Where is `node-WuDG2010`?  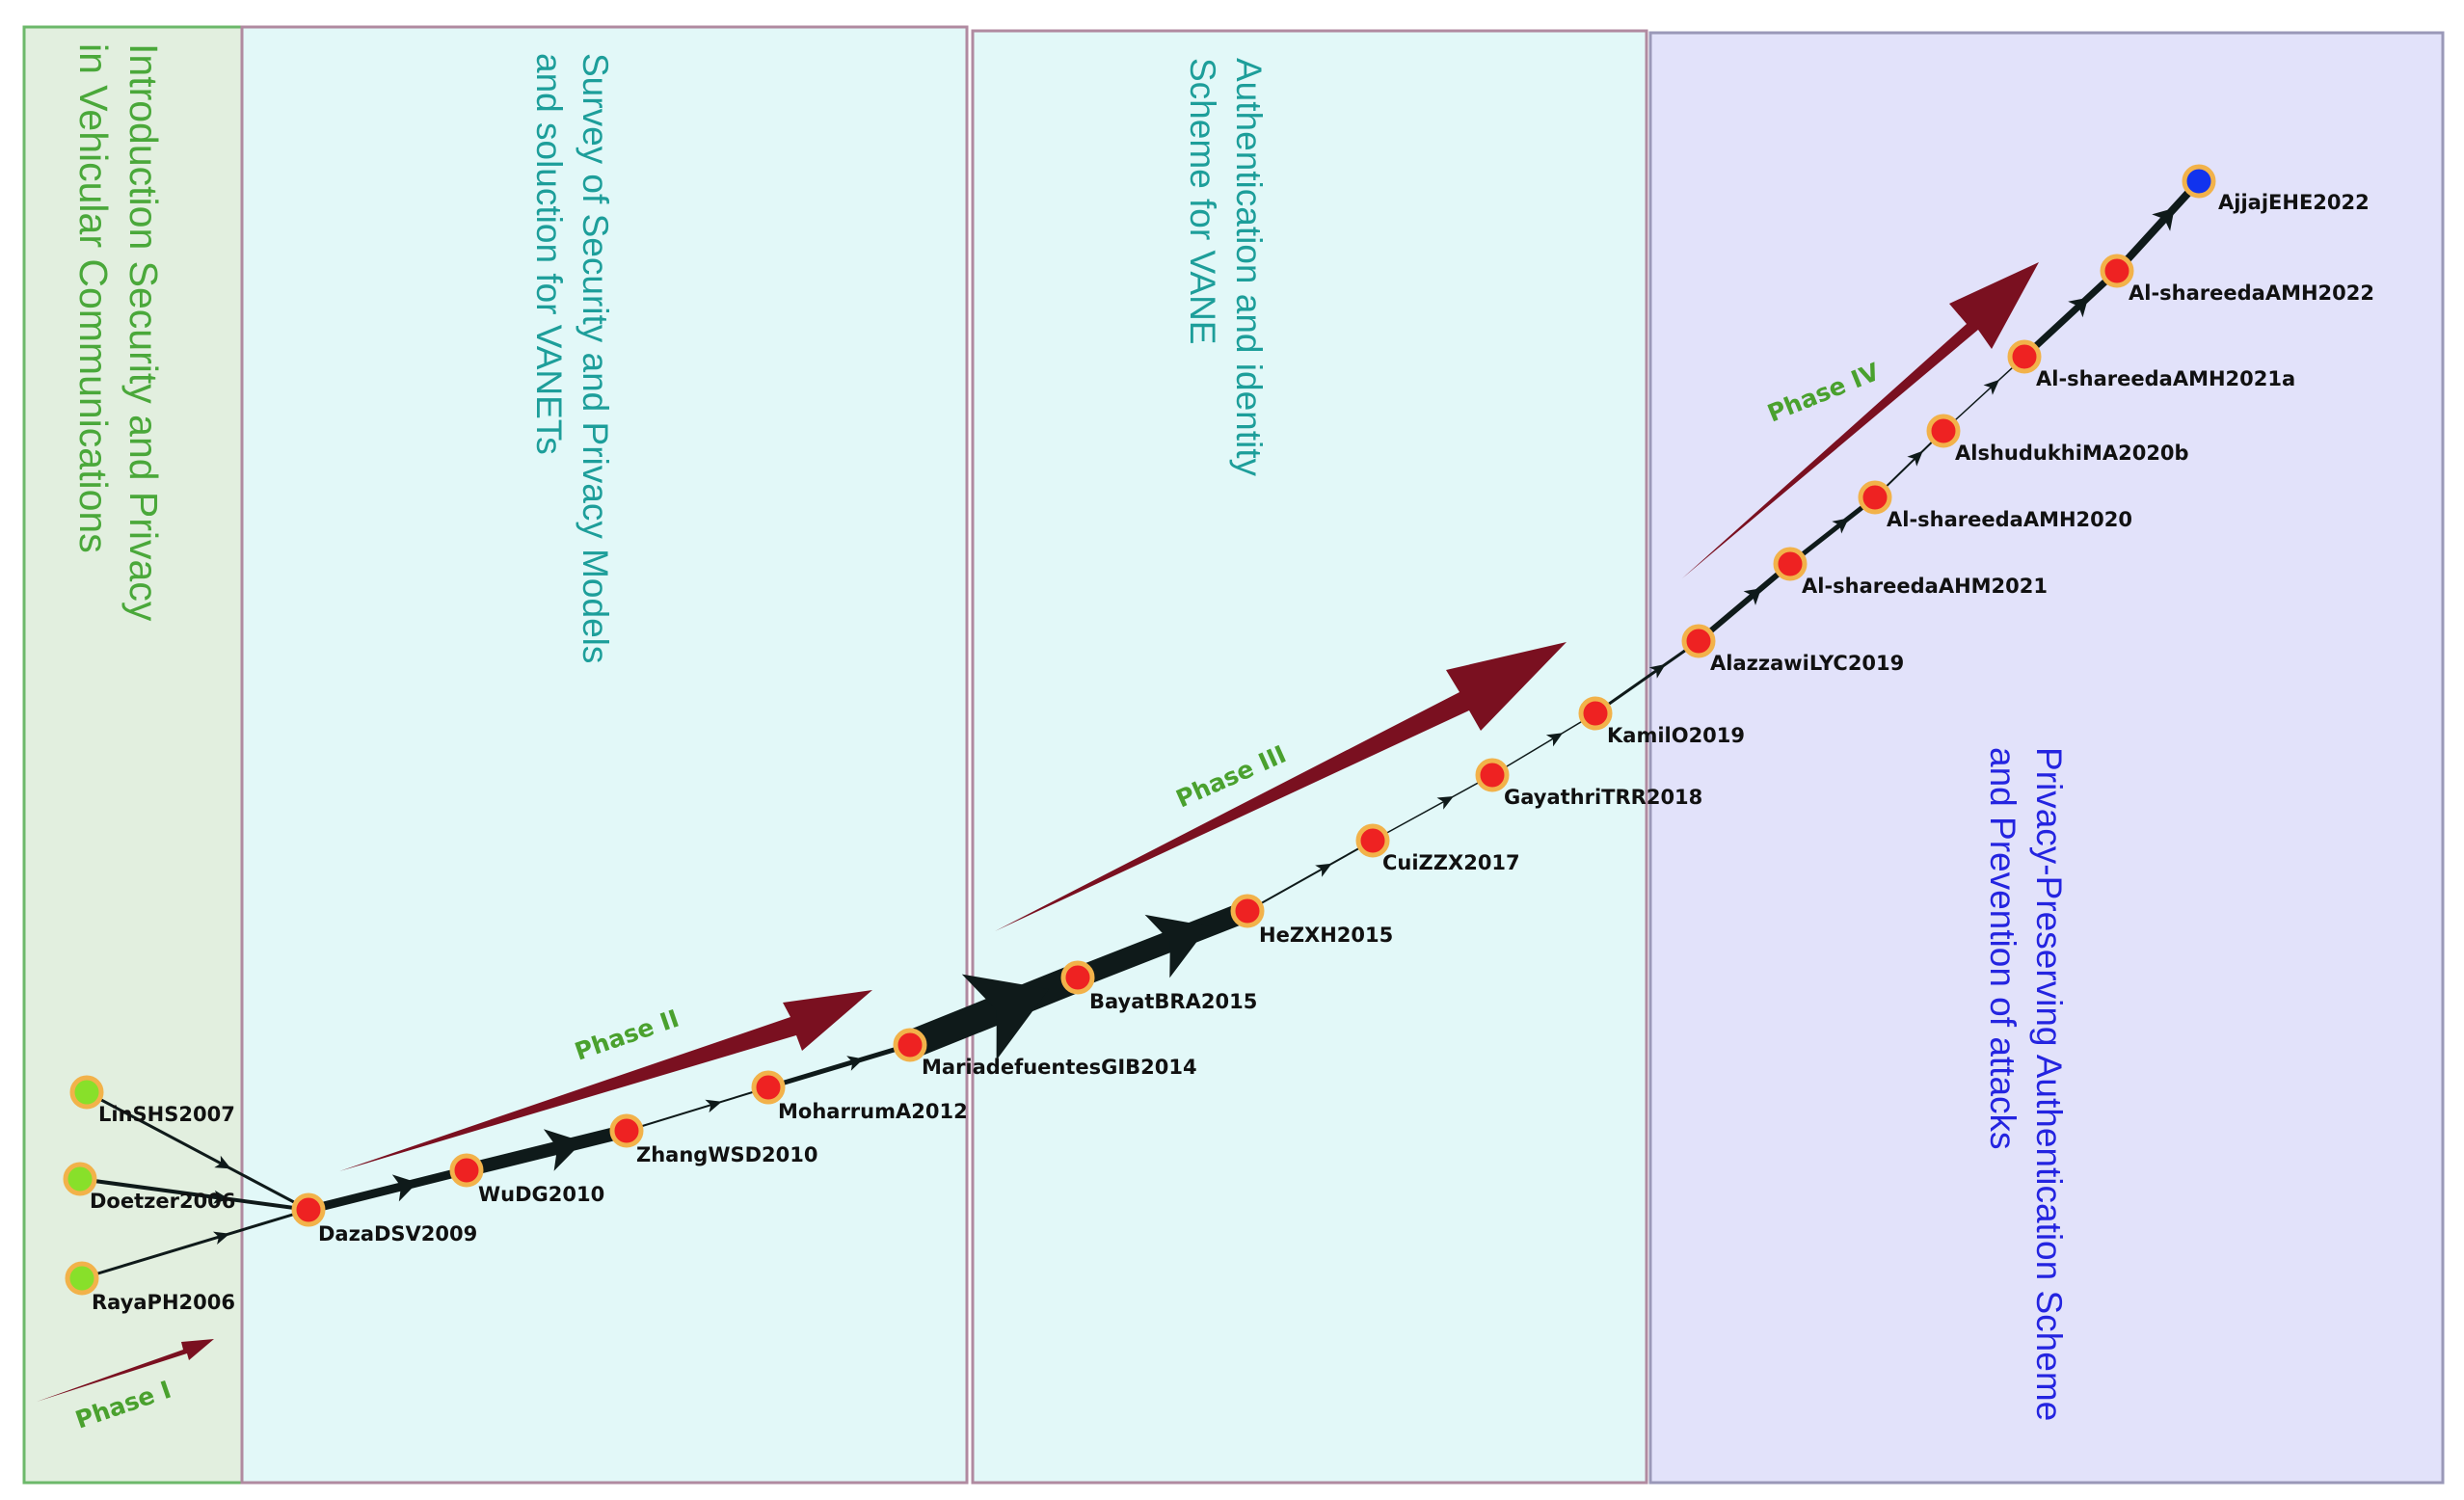
node-WuDG2010 is located at coordinates (467, 1171).